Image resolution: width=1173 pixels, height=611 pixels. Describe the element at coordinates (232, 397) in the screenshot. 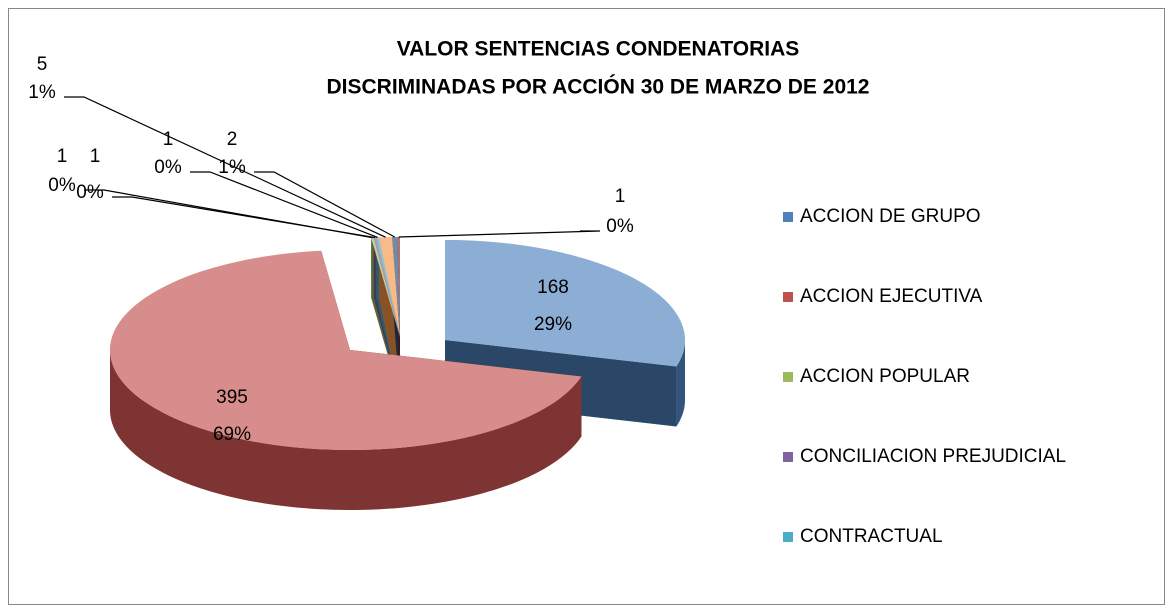

I see `data-label: 395` at that location.